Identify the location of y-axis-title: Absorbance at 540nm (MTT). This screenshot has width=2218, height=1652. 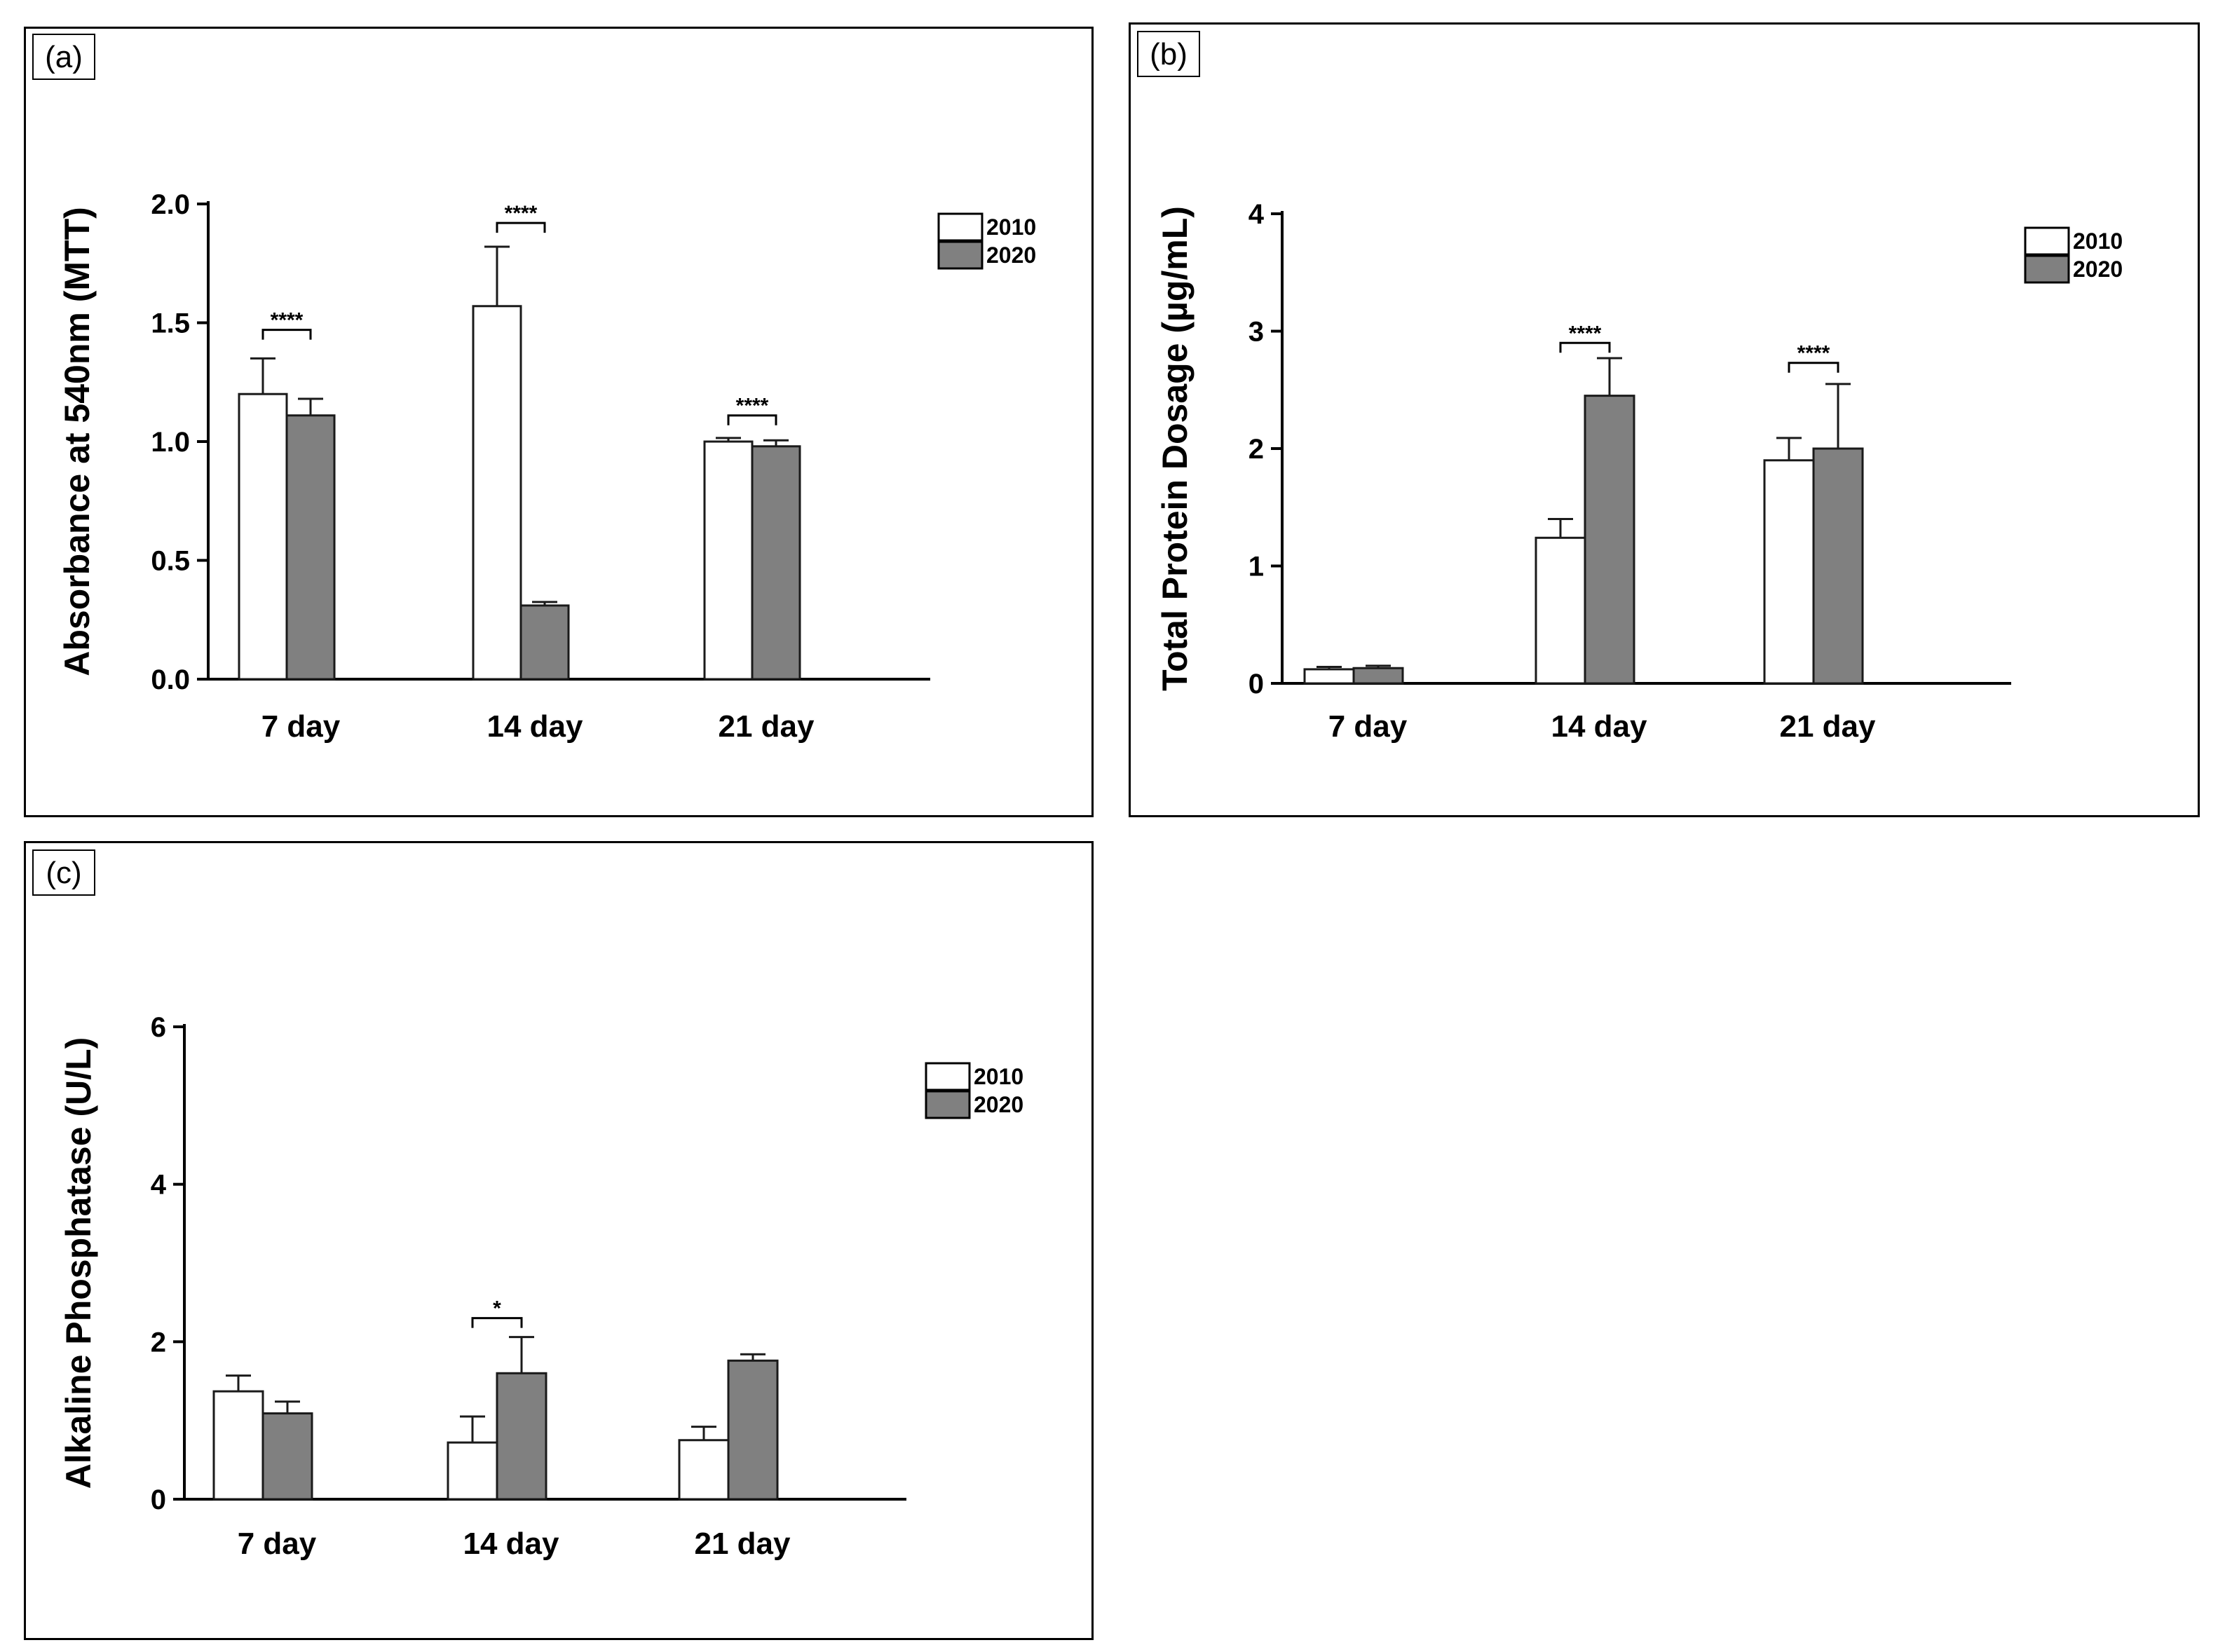
(77, 442).